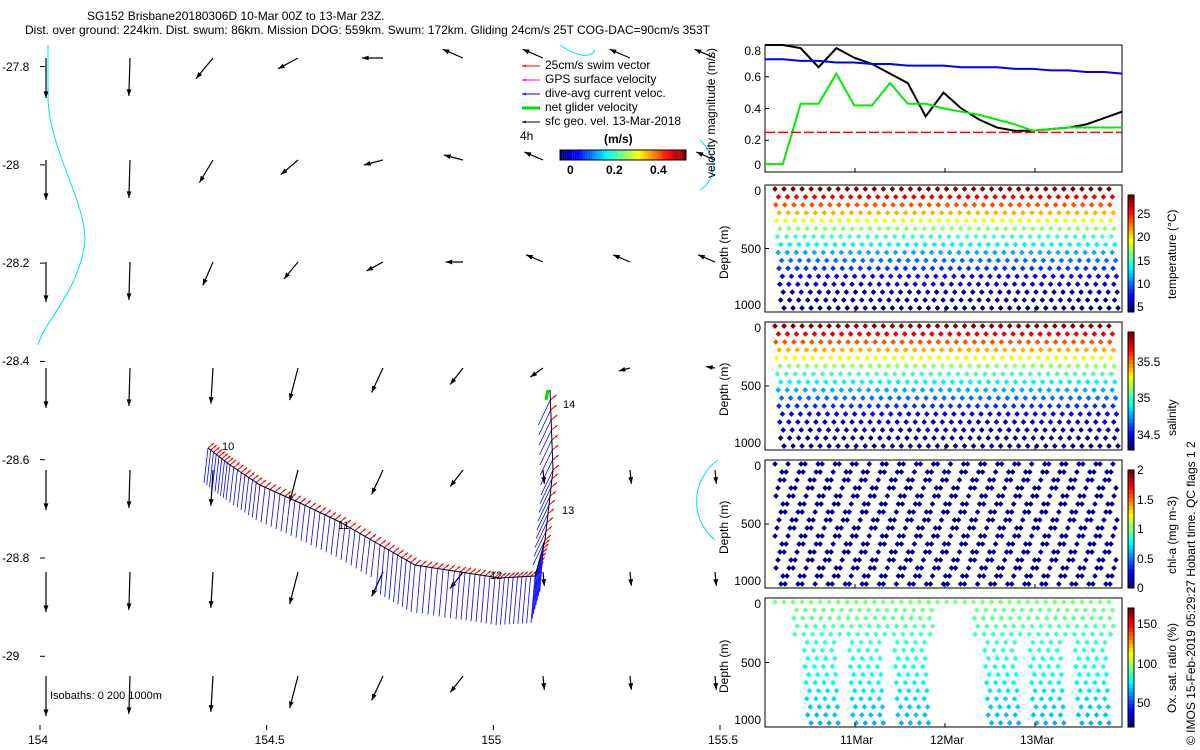  What do you see at coordinates (16, 66) in the screenshot?
I see `y-tick-label: -27.8` at bounding box center [16, 66].